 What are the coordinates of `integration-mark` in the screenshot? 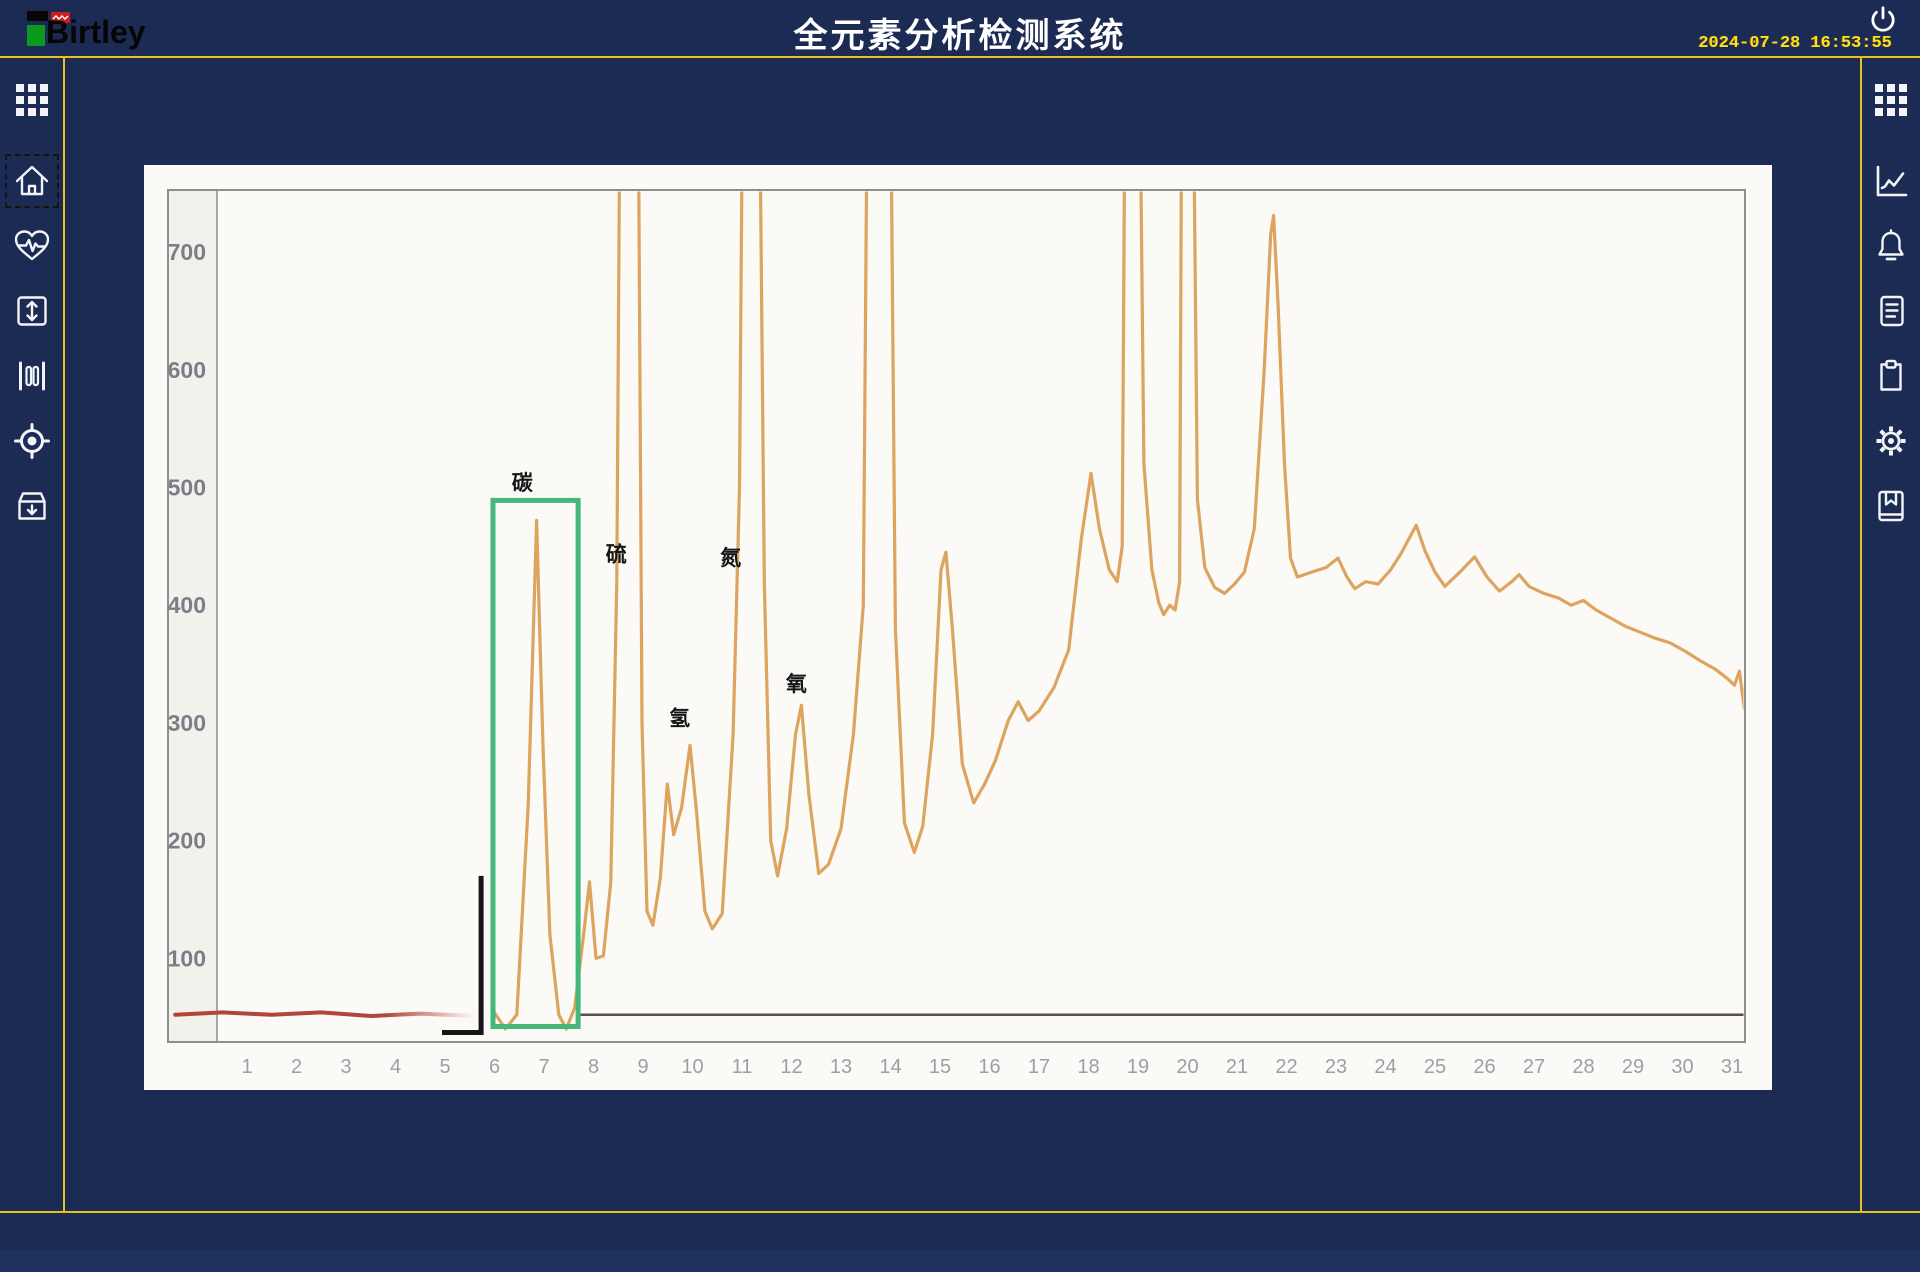 It's located at (463, 955).